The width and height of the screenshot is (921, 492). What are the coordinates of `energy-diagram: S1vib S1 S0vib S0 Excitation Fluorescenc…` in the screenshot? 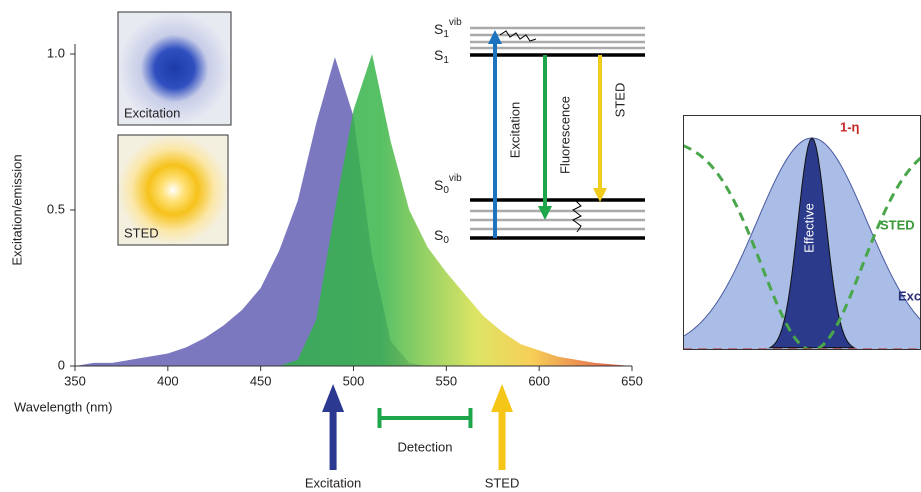 It's located at (537, 130).